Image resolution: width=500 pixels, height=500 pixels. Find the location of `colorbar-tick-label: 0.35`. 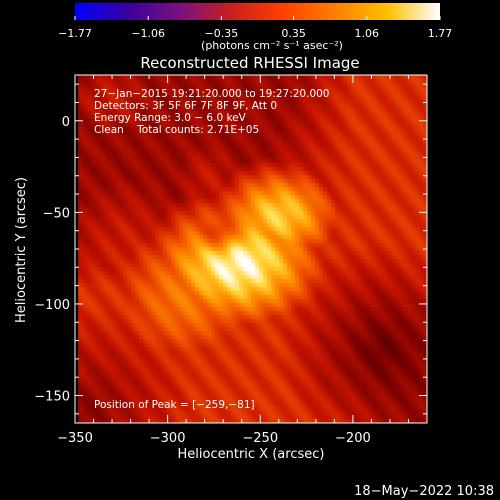

colorbar-tick-label: 0.35 is located at coordinates (293, 33).